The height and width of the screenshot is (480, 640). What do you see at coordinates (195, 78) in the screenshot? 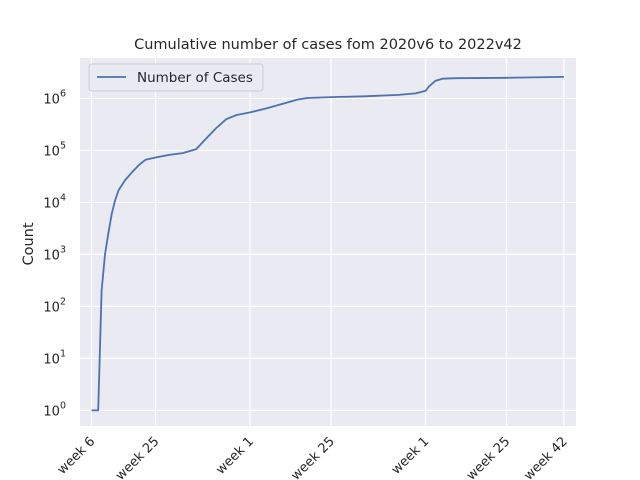
I see `legend-label: Number of Cases` at bounding box center [195, 78].